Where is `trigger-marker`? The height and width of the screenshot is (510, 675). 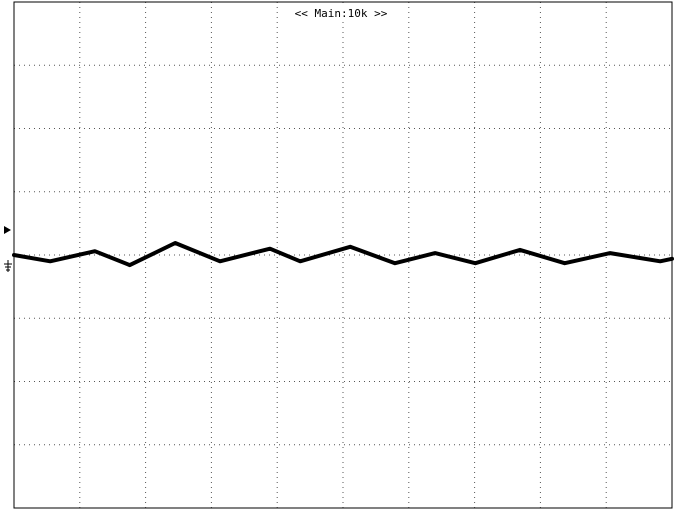
trigger-marker is located at coordinates (7, 230).